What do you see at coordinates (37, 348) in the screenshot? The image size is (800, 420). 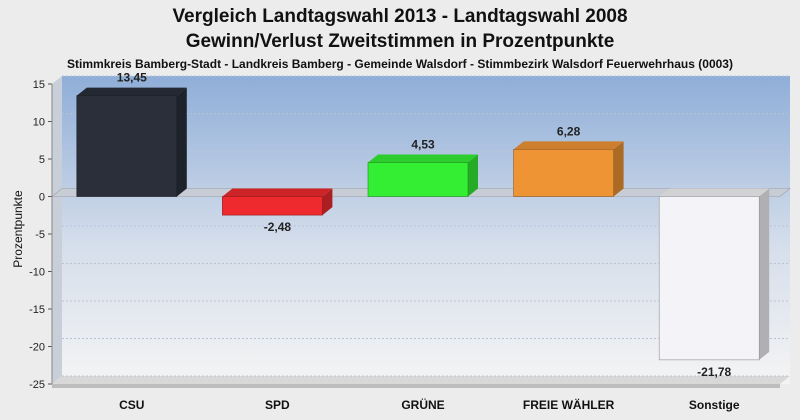 I see `y-tick-label: -20` at bounding box center [37, 348].